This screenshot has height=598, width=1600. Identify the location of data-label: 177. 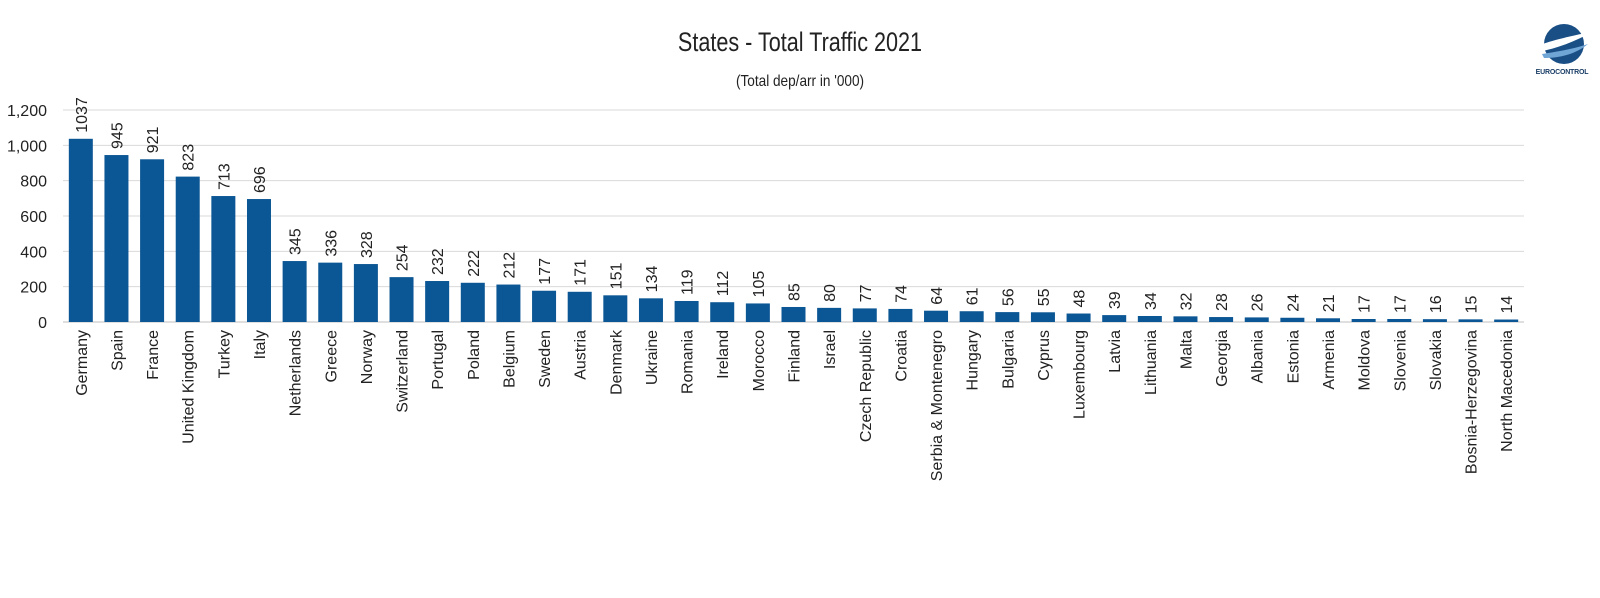
(545, 271).